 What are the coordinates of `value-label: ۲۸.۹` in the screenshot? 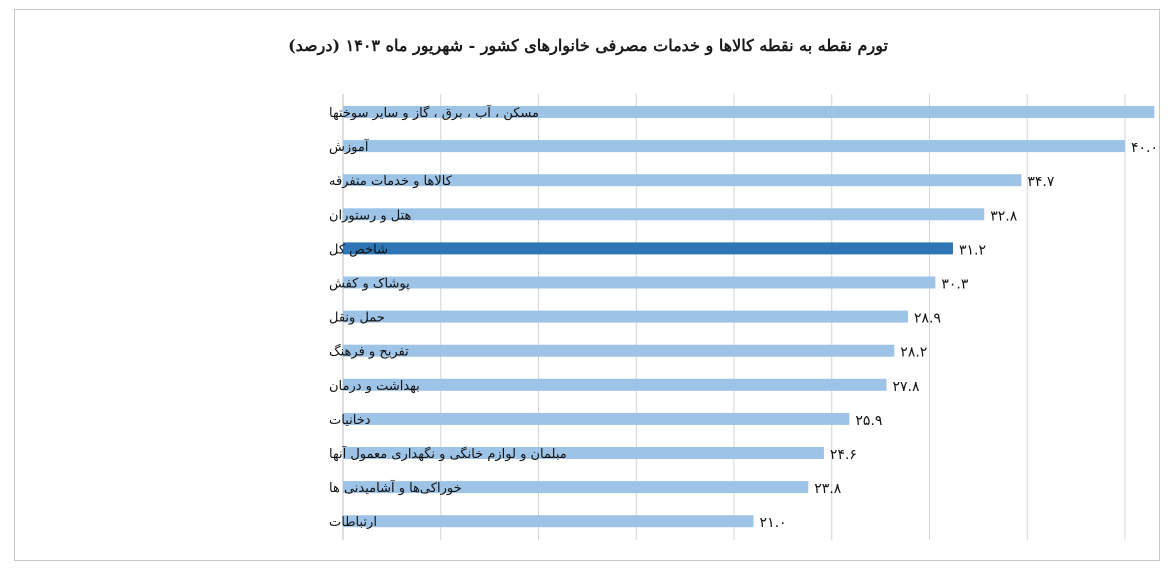 It's located at (927, 319).